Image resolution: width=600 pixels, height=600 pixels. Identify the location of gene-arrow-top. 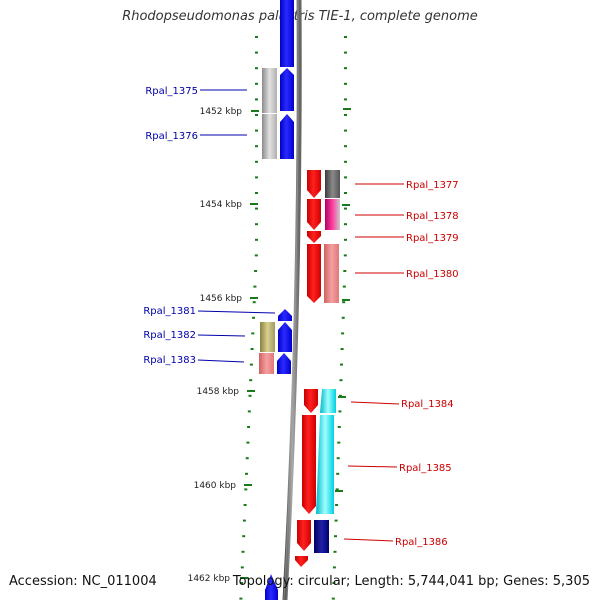
(287, 33).